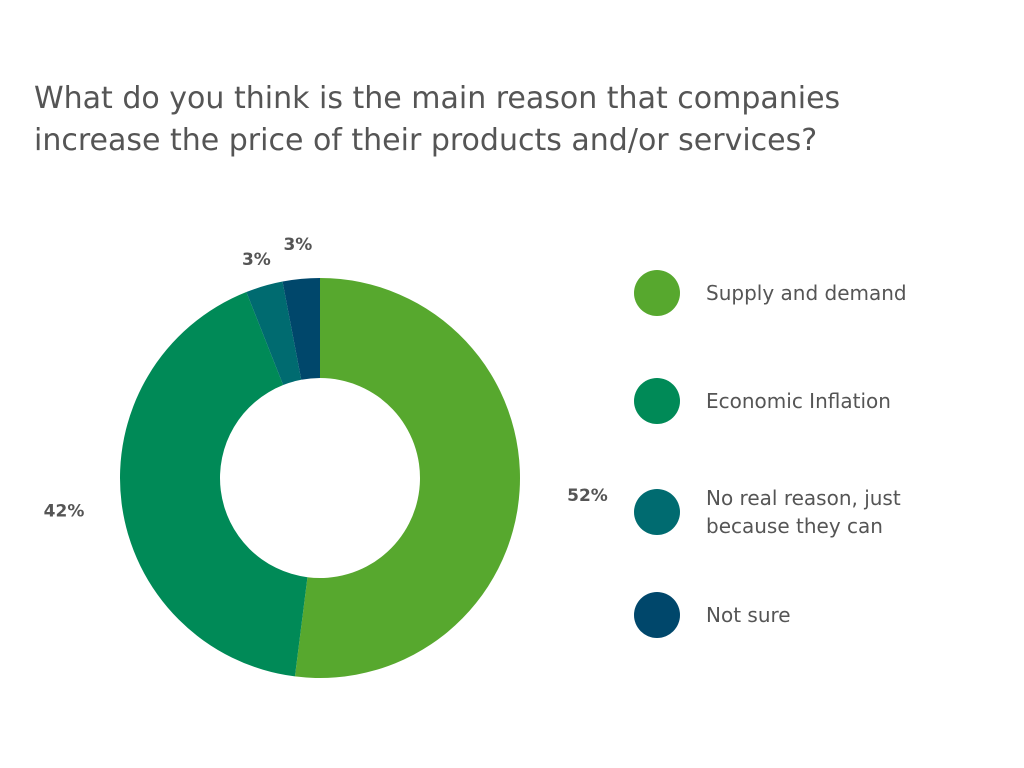  I want to click on data-label: 52%, so click(587, 496).